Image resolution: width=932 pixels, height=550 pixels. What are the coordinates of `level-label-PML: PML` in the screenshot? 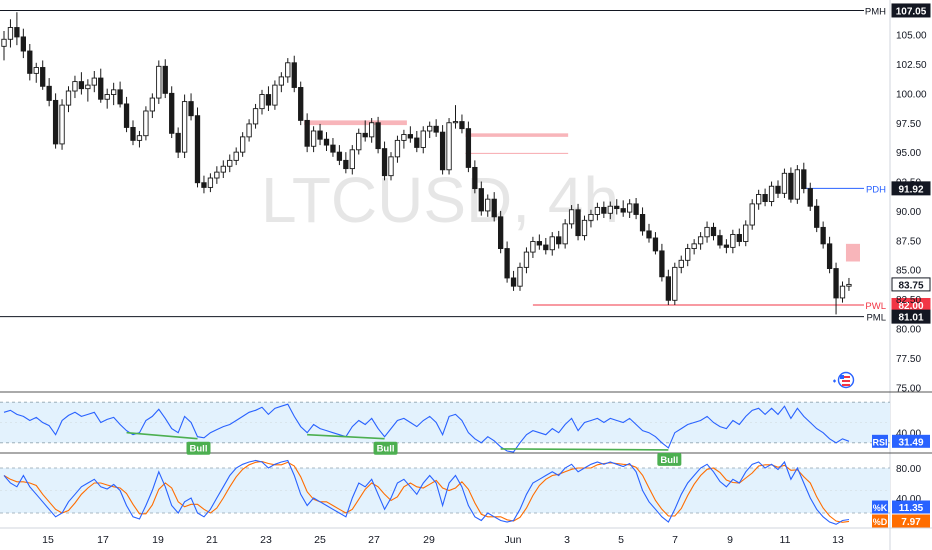 It's located at (876, 318).